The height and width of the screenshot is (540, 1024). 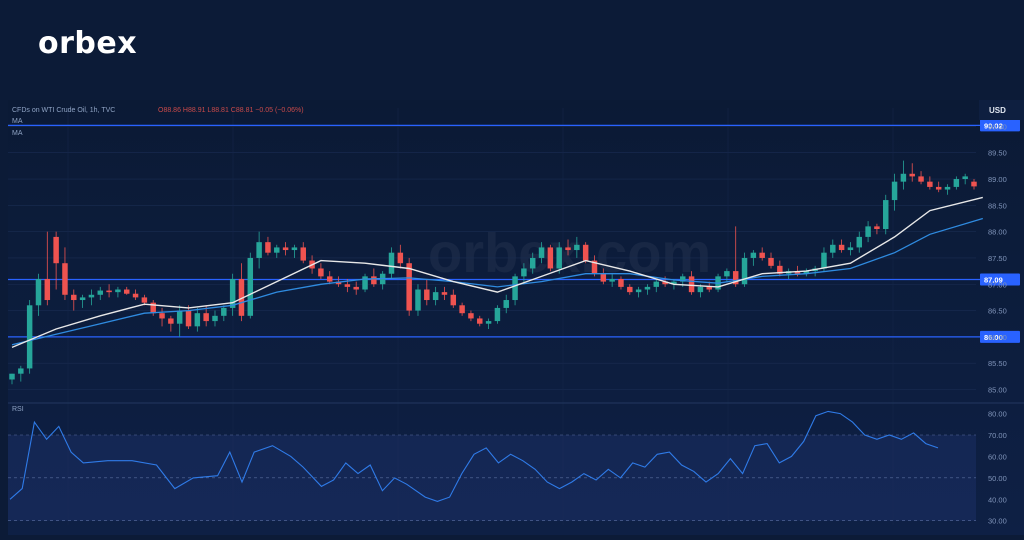 I want to click on rsi-tick-label: 40.00, so click(x=997, y=499).